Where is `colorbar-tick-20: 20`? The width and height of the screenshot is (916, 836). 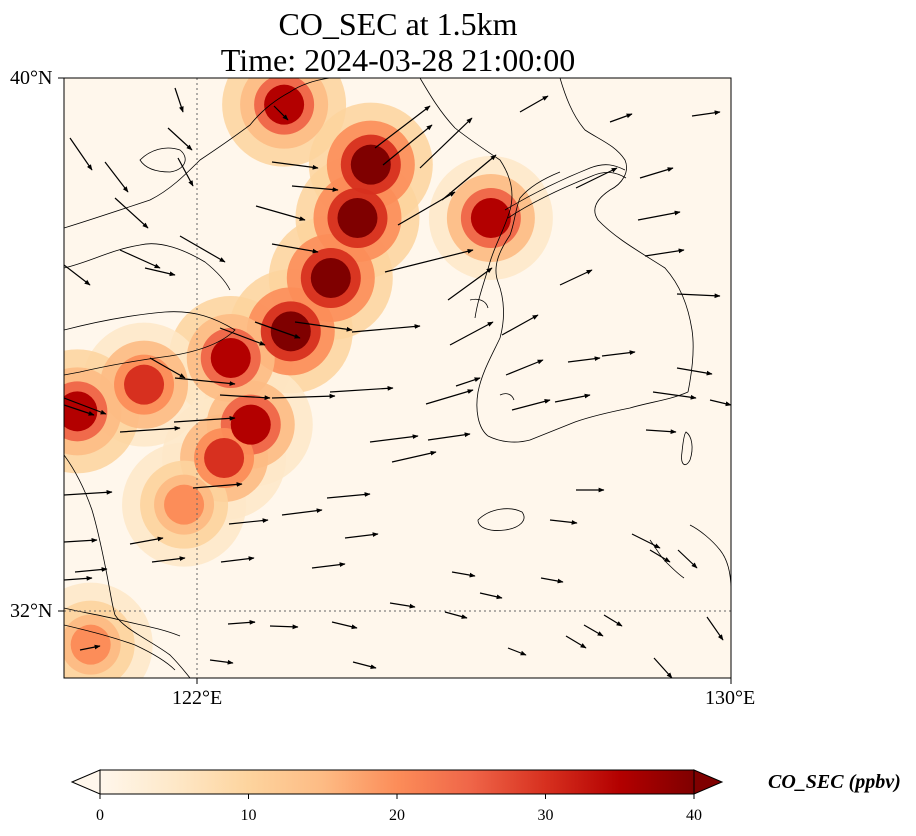
colorbar-tick-20: 20 is located at coordinates (397, 815).